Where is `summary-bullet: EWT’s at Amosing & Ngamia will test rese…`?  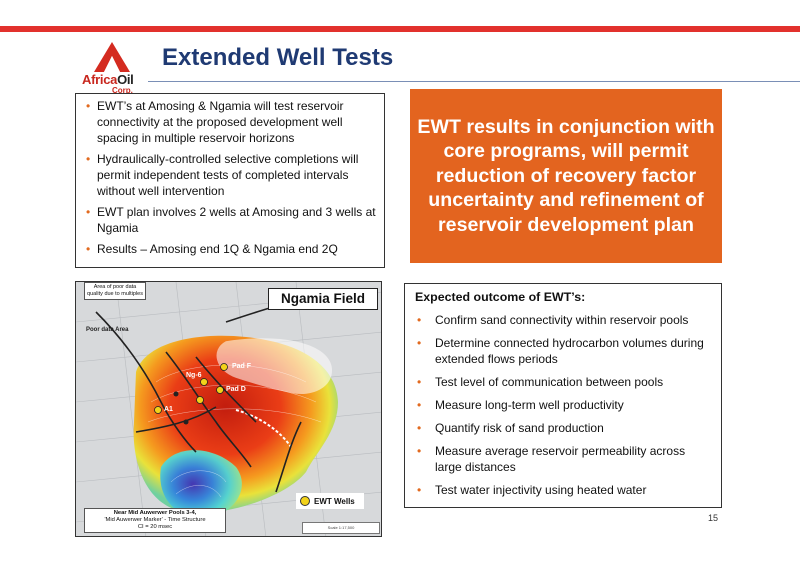 summary-bullet: EWT’s at Amosing & Ngamia will test rese… is located at coordinates (230, 122).